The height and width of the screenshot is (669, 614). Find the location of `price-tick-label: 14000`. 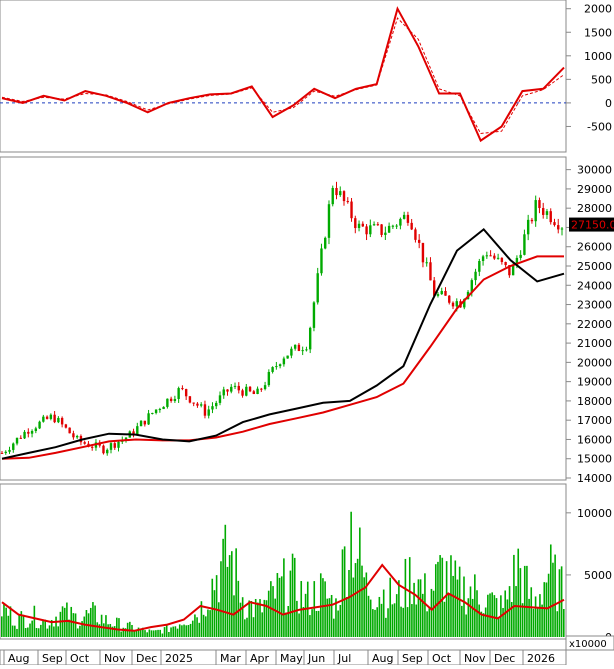

price-tick-label: 14000 is located at coordinates (594, 478).